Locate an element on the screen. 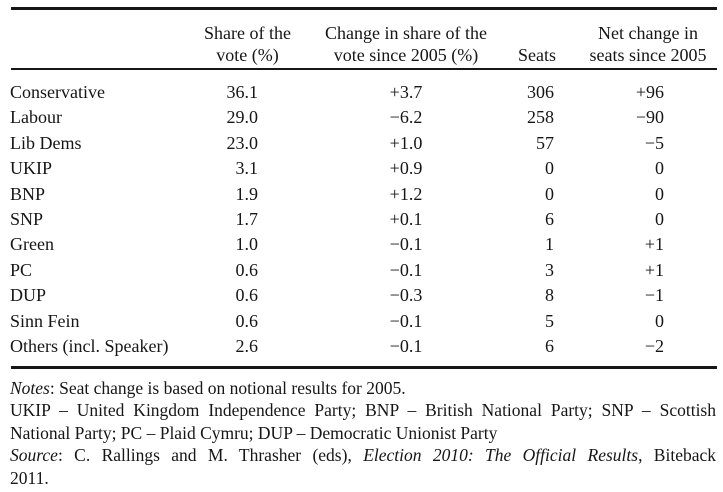 Image resolution: width=723 pixels, height=492 pixels. cell-change: +1.0 is located at coordinates (406, 142).